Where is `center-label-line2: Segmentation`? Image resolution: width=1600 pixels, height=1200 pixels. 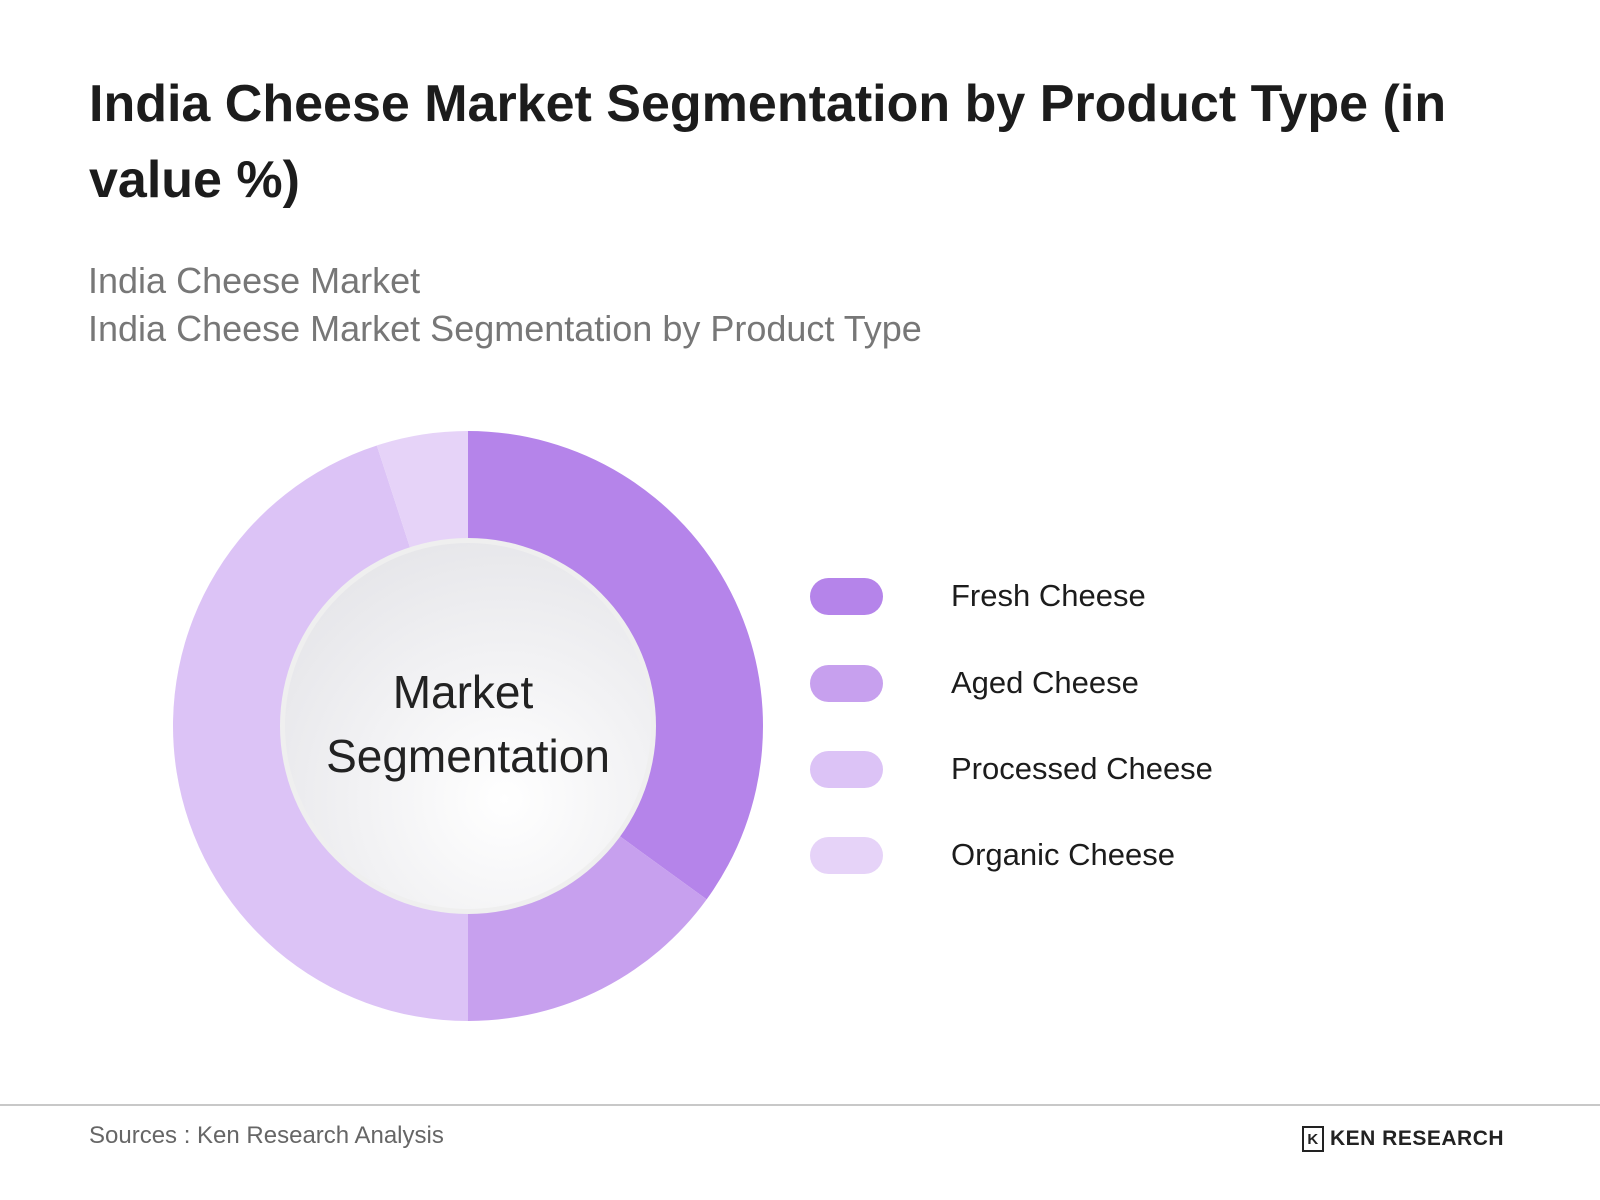 center-label-line2: Segmentation is located at coordinates (468, 756).